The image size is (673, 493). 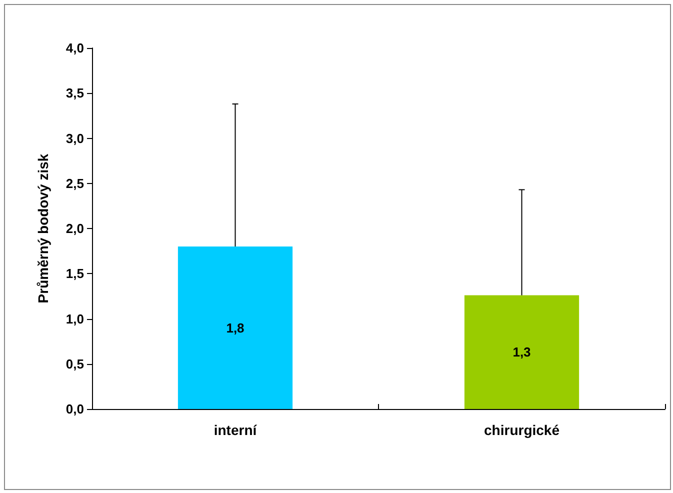 I want to click on y-tick-label: 2,0, so click(x=75, y=228).